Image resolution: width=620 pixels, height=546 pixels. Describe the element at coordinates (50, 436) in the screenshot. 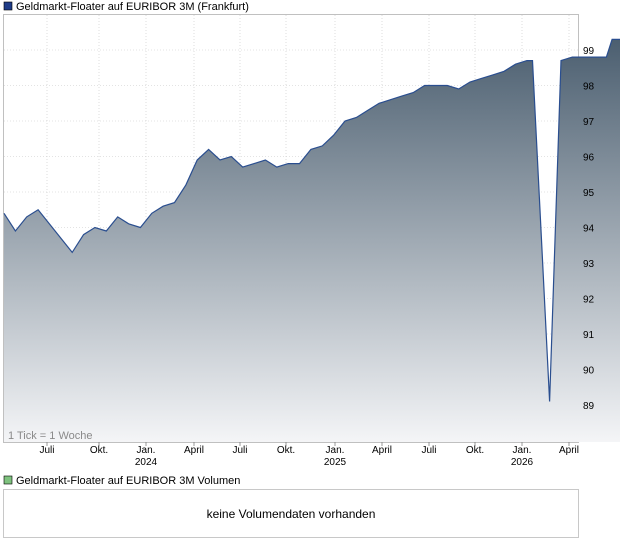

I see `tick-note: 1 Tick = 1 Woche` at that location.